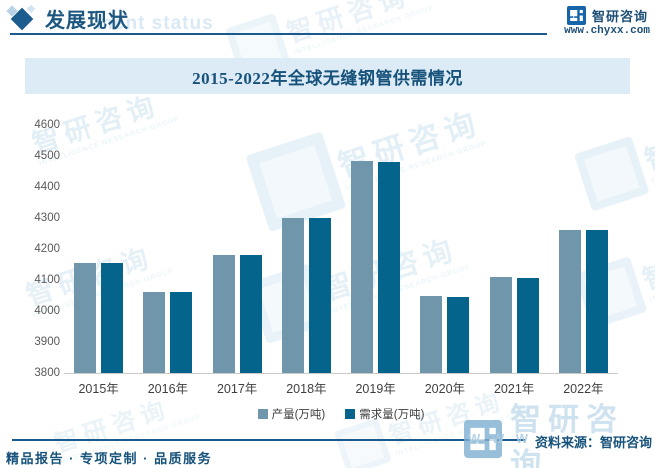  What do you see at coordinates (298, 415) in the screenshot?
I see `legend-label: 产量(万吨)` at bounding box center [298, 415].